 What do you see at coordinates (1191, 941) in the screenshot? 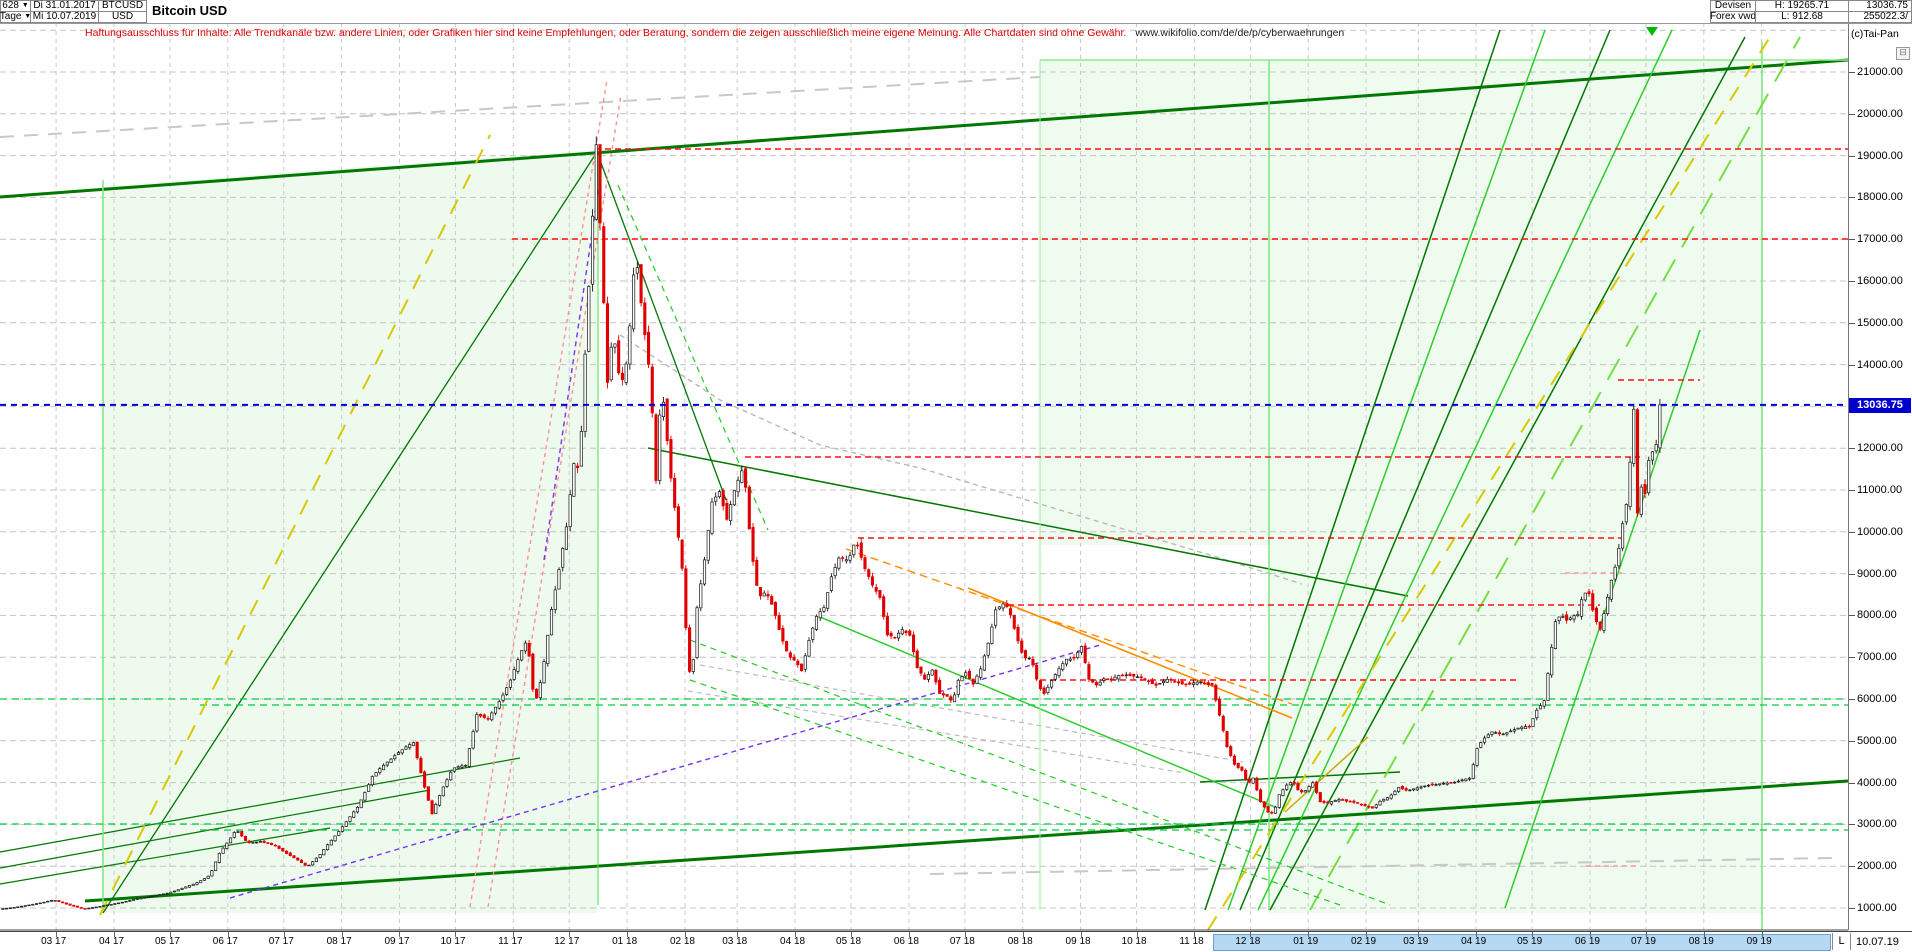
I see `x-axis-label: 11 18` at bounding box center [1191, 941].